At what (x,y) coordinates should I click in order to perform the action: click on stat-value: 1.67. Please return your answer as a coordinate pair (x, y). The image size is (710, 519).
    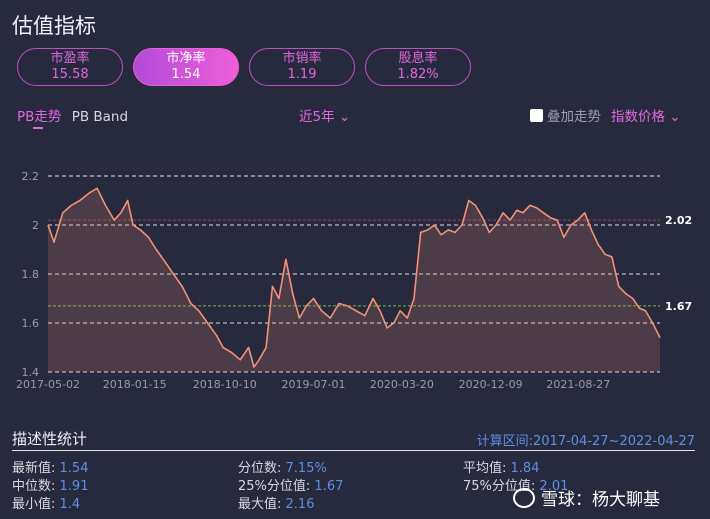
    Looking at the image, I should click on (329, 486).